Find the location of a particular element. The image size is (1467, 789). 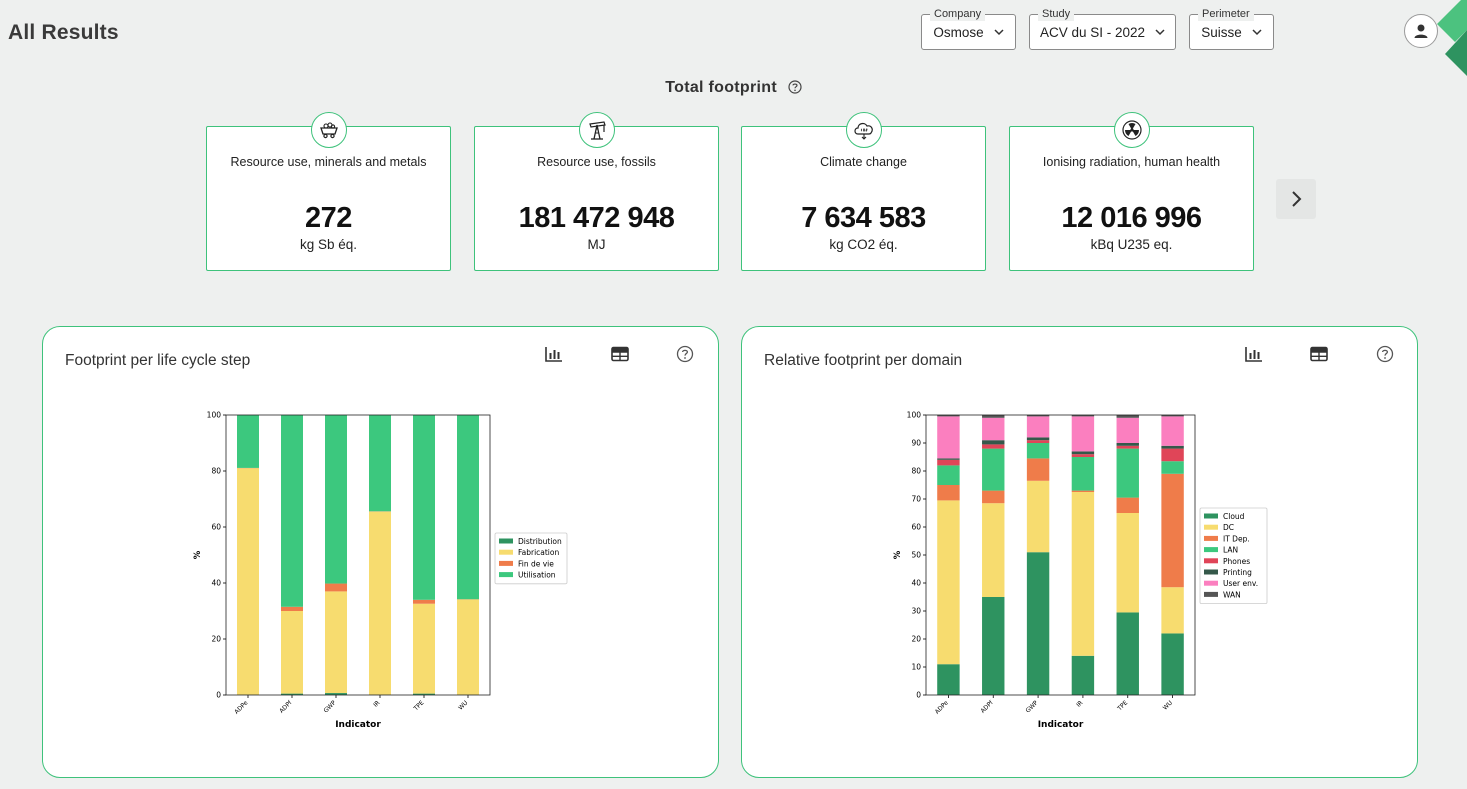

x-axis-label: Indicator is located at coordinates (1061, 725).